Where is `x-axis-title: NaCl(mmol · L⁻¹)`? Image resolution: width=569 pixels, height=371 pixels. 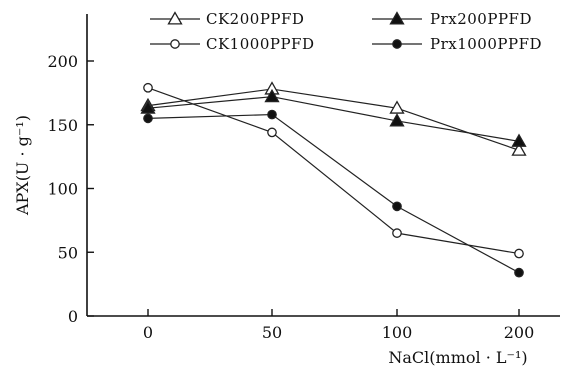
x-axis-title: NaCl(mmol · L⁻¹) is located at coordinates (457, 357).